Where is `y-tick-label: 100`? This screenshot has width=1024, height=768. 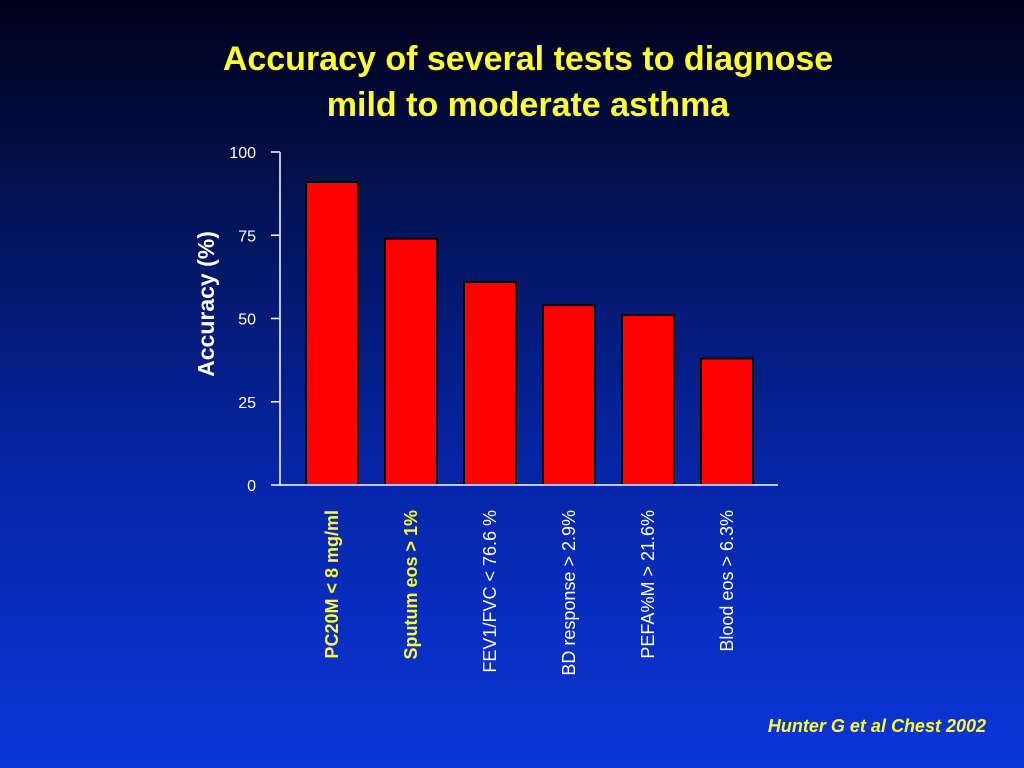
y-tick-label: 100 is located at coordinates (242, 153).